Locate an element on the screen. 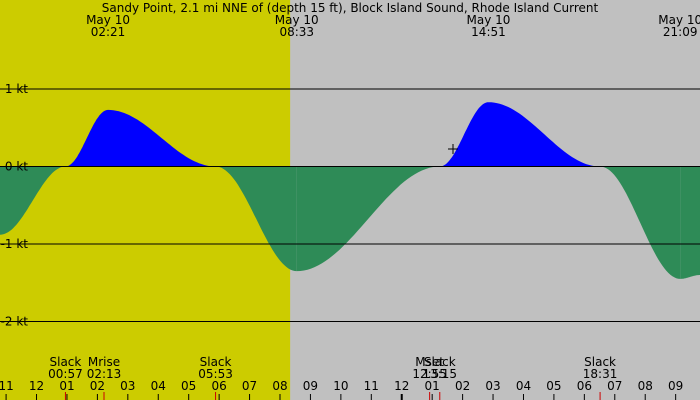 The image size is (700, 400). event-time: 05:53 is located at coordinates (215, 374).